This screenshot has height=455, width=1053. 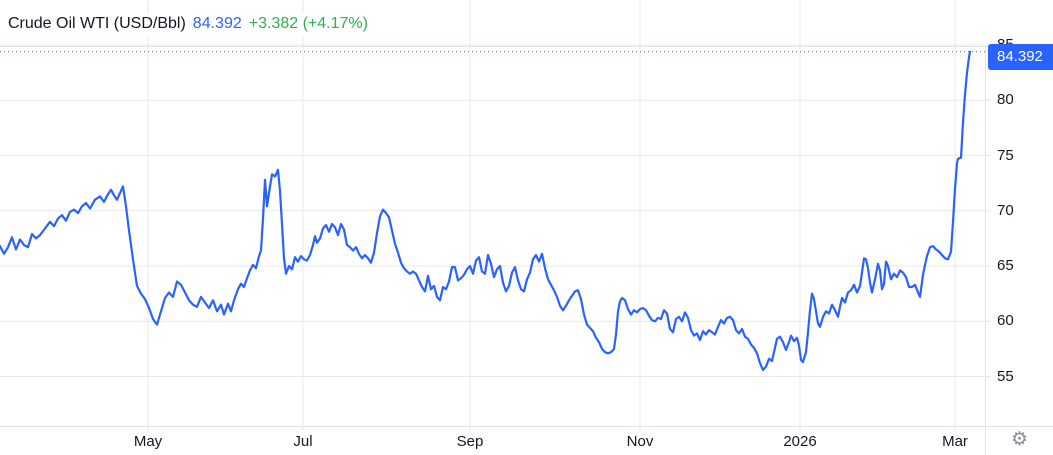 I want to click on settings-gear-icon: ⚙, so click(x=1020, y=439).